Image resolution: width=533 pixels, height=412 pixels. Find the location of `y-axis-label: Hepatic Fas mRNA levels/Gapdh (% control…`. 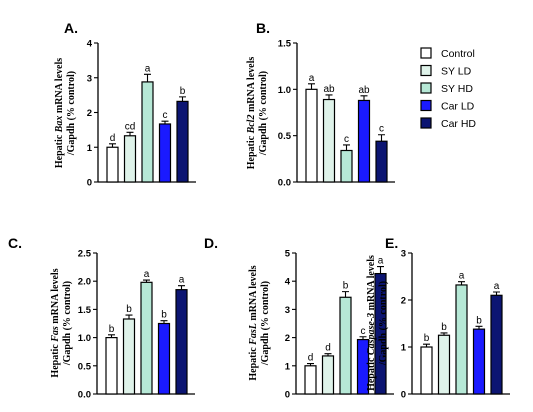

y-axis-label: Hepatic Fas mRNA levels/Gapdh (% control… is located at coordinates (61, 322).